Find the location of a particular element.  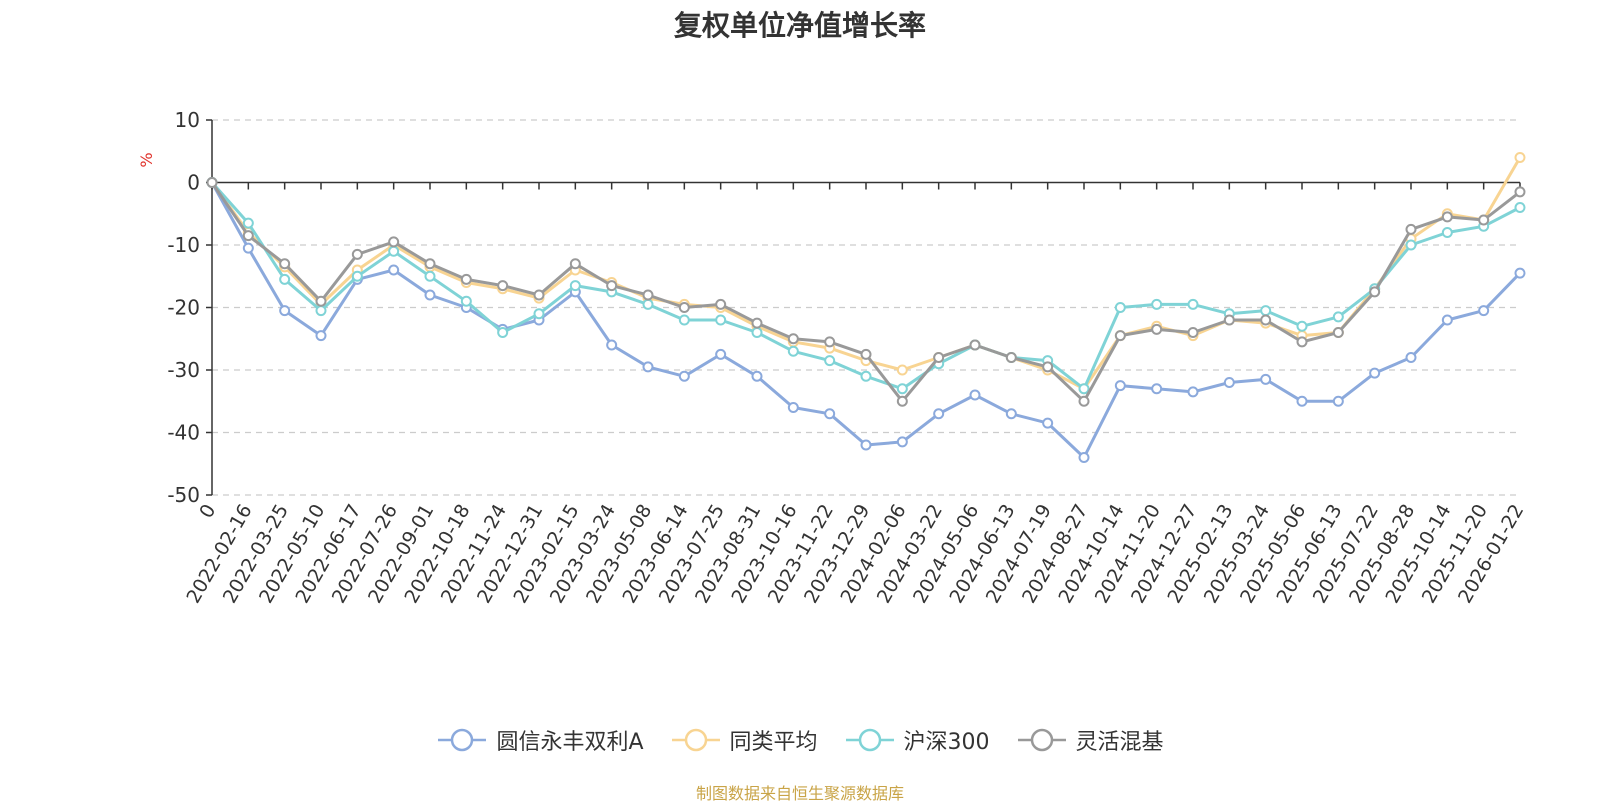

legend-label: 沪深300 is located at coordinates (946, 742).